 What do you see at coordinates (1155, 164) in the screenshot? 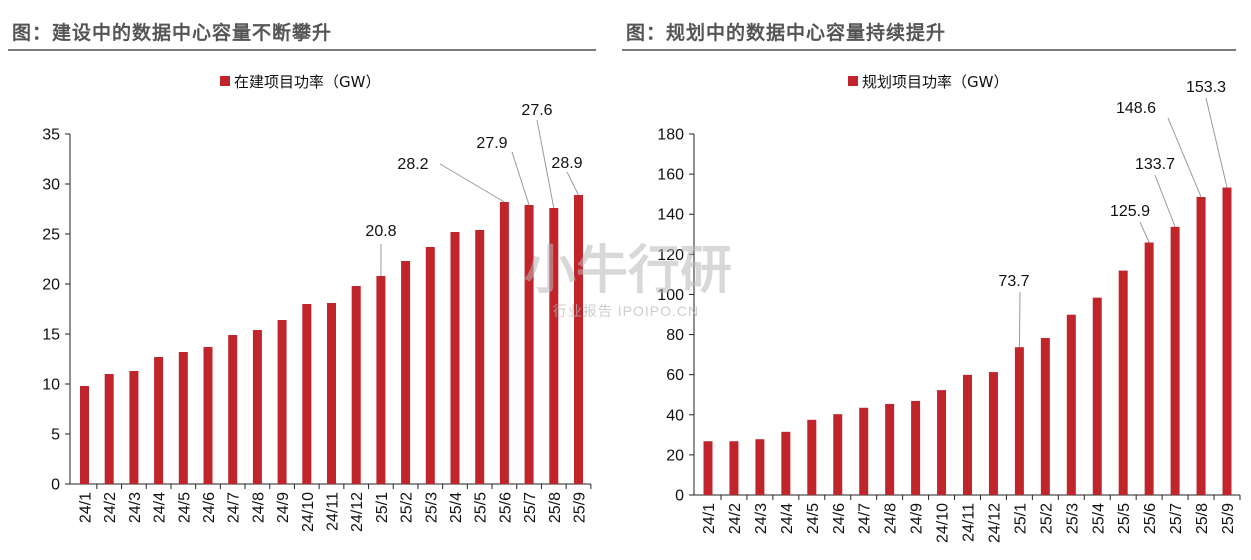
I see `data-label: 133.7` at bounding box center [1155, 164].